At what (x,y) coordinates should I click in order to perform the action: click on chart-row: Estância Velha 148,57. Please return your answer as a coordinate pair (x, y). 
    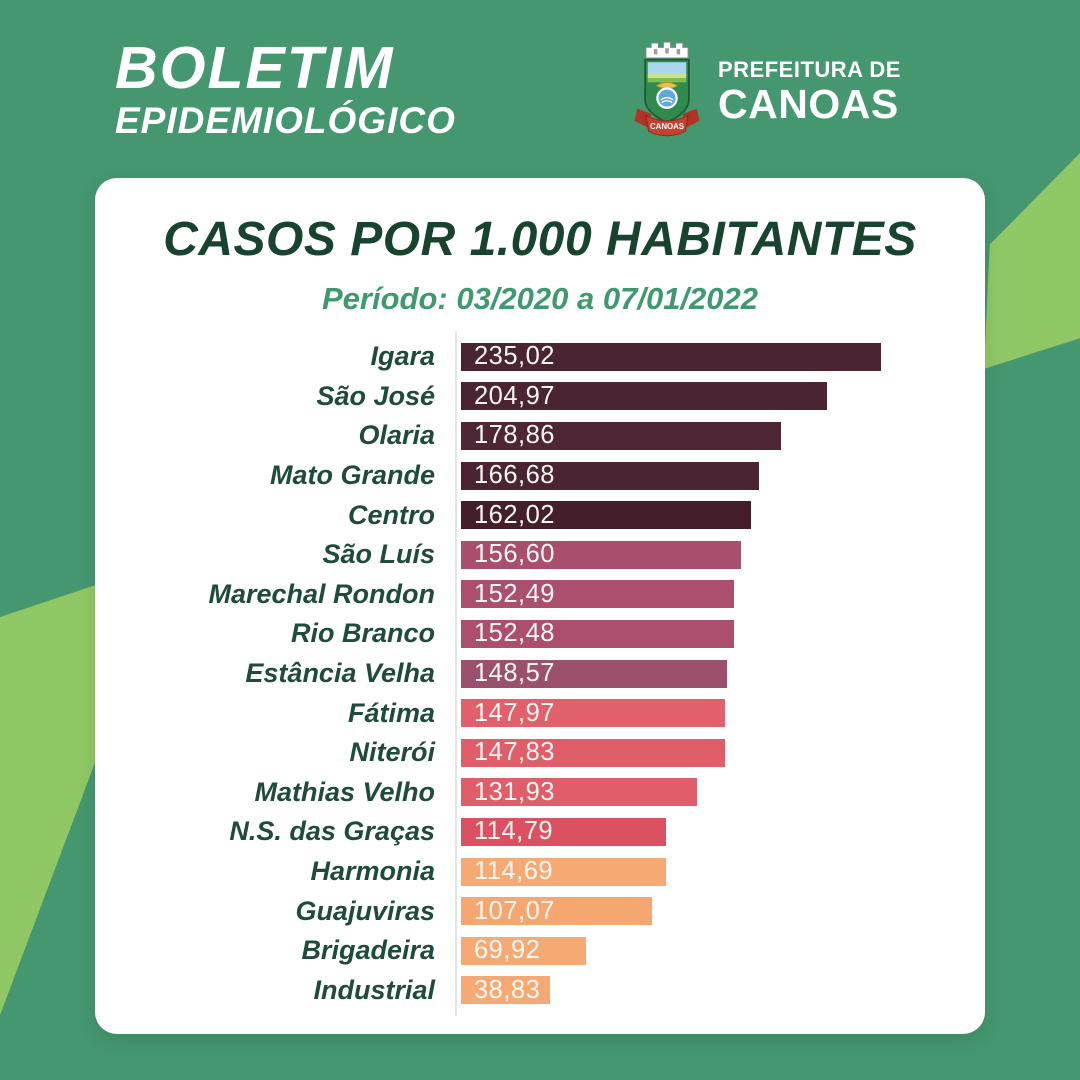
    Looking at the image, I should click on (540, 674).